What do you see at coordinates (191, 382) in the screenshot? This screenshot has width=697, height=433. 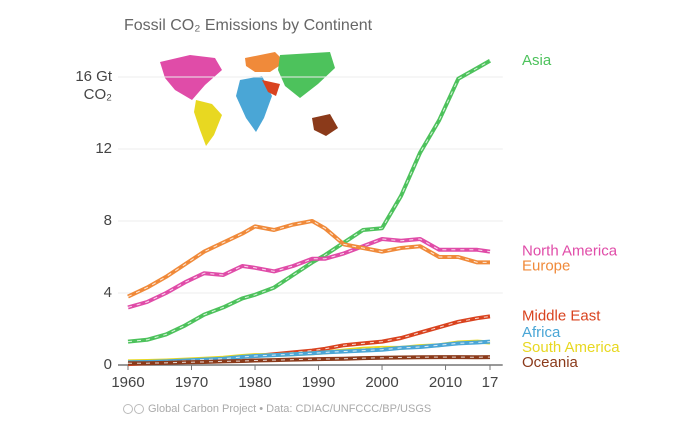 I see `x-tick-label: 1970` at bounding box center [191, 382].